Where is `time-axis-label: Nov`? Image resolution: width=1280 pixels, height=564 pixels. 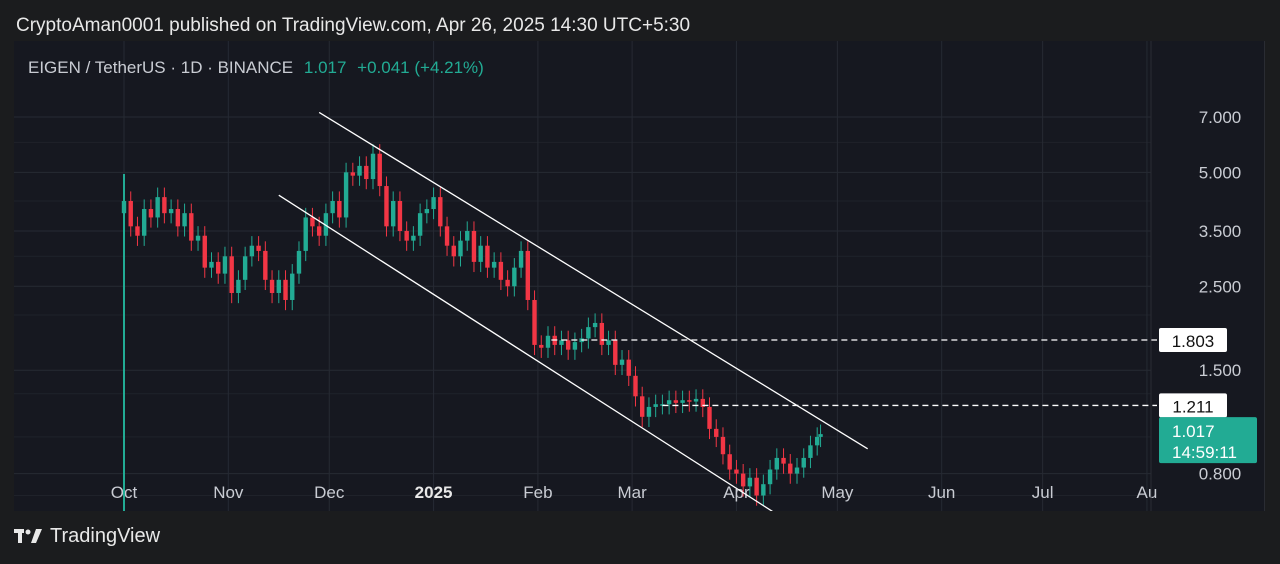 time-axis-label: Nov is located at coordinates (228, 492).